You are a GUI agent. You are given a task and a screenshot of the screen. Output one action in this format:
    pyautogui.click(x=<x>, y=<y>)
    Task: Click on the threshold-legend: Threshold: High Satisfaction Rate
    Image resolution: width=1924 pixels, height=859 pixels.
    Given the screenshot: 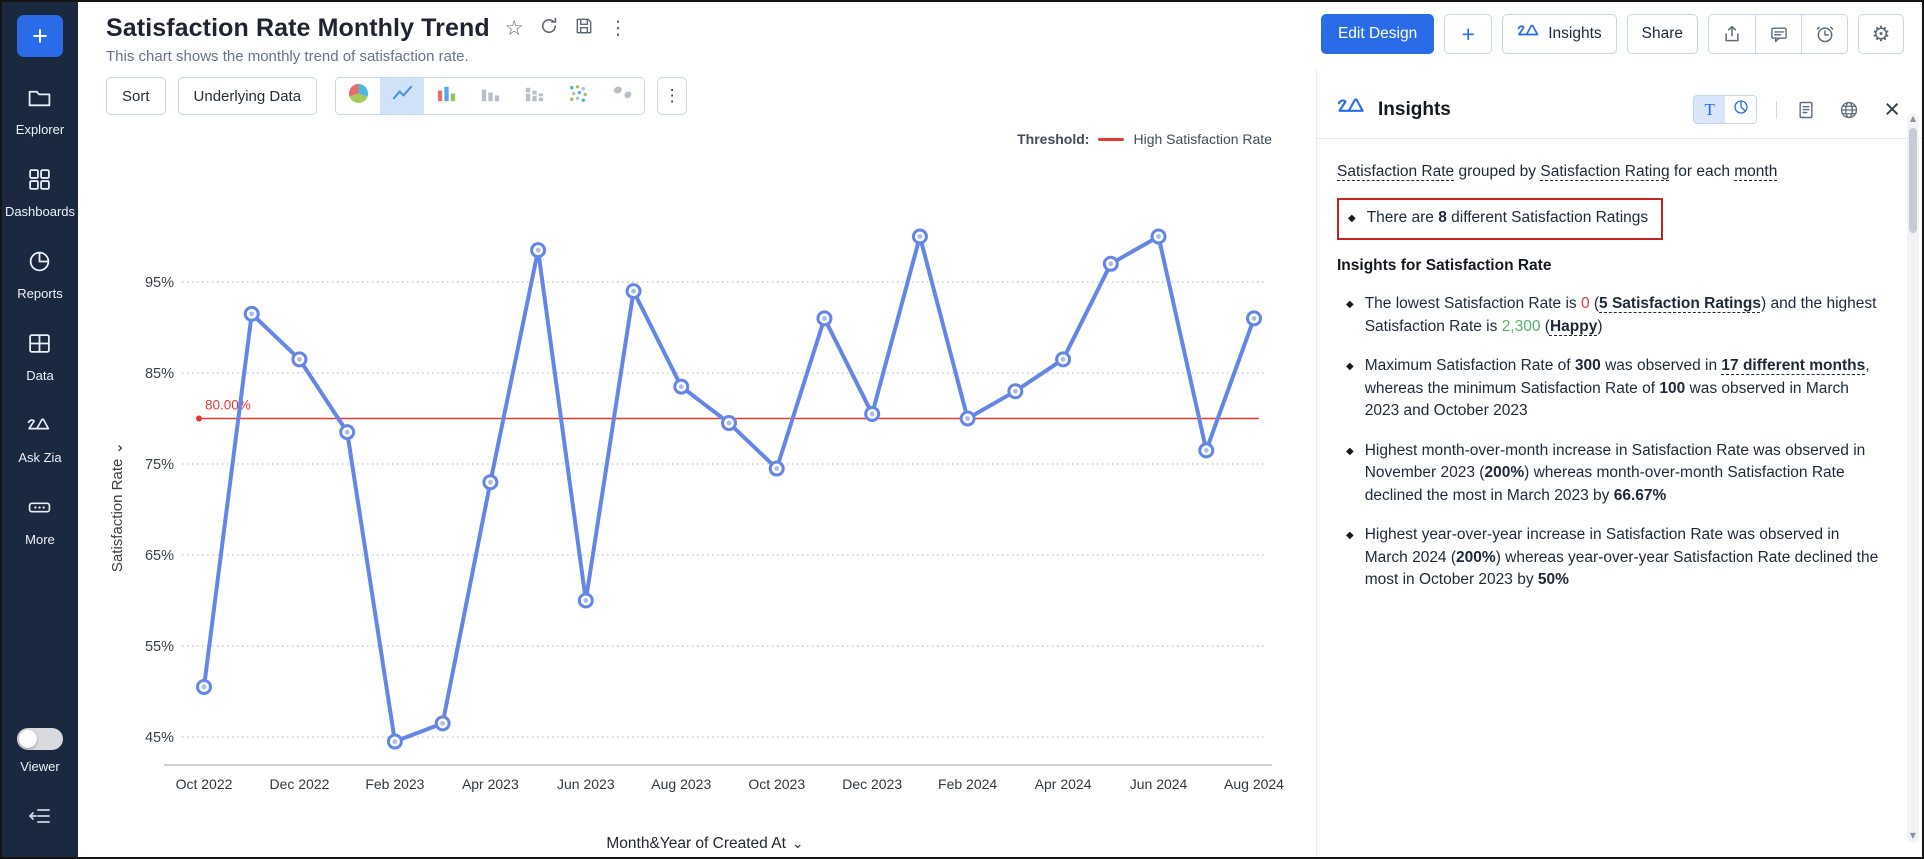 What is the action you would take?
    pyautogui.click(x=1144, y=139)
    